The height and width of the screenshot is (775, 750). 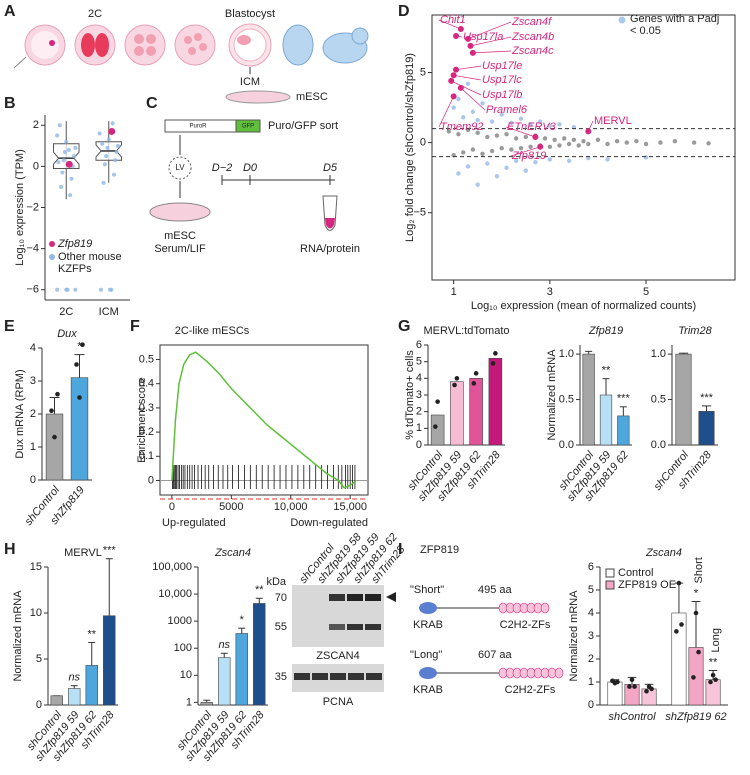 What do you see at coordinates (36, 567) in the screenshot?
I see `y-tick-label: 15` at bounding box center [36, 567].